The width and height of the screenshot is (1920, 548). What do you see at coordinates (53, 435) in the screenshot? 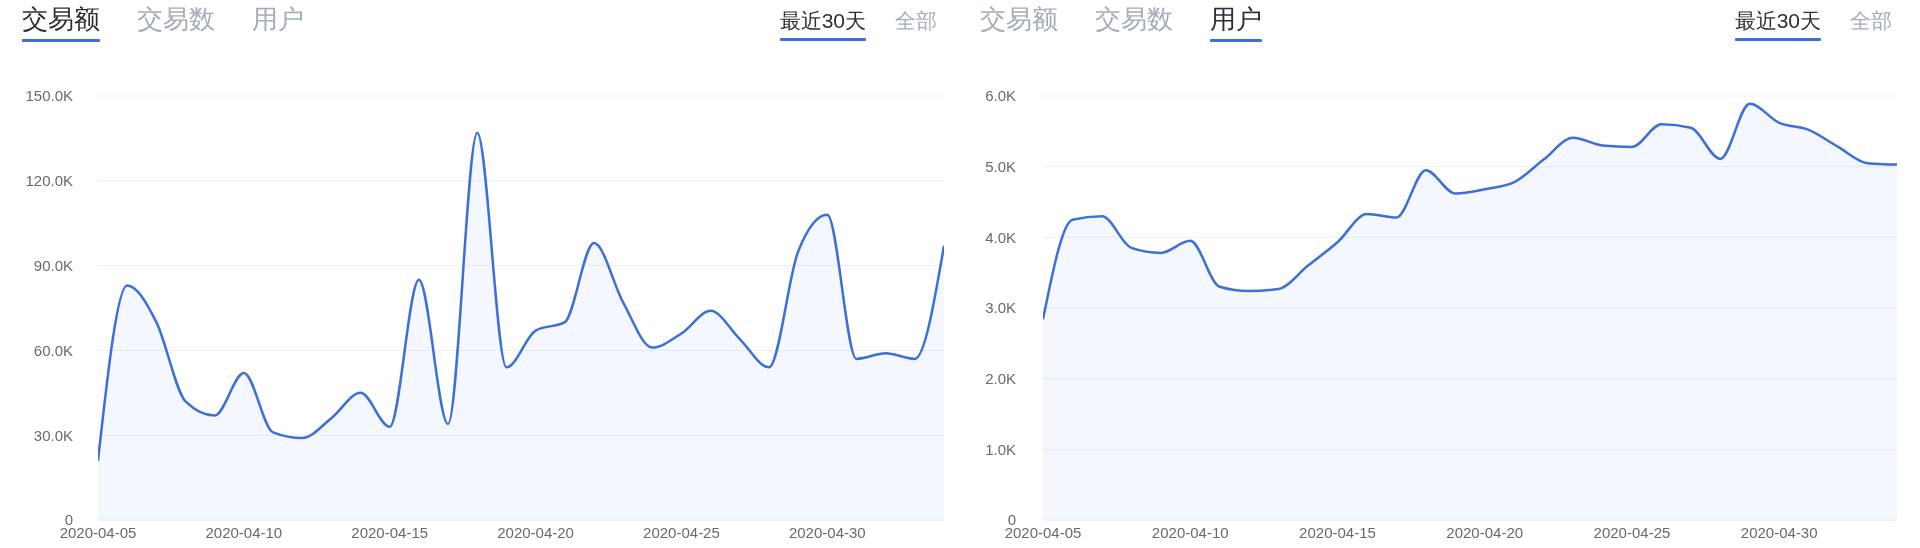
I see `y-tick-label: 30.0K` at bounding box center [53, 435].